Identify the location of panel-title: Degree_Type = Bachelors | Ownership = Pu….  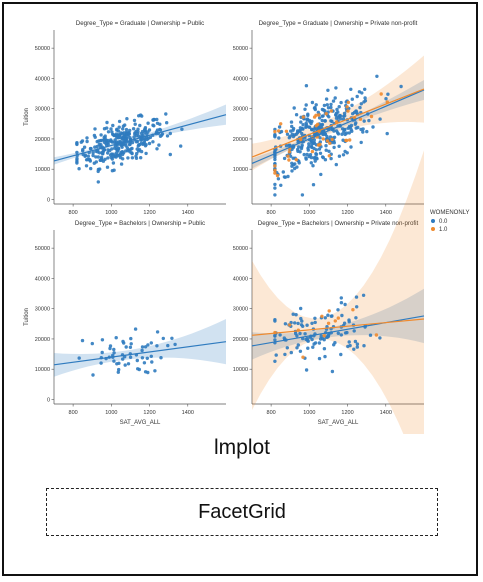
(140, 223).